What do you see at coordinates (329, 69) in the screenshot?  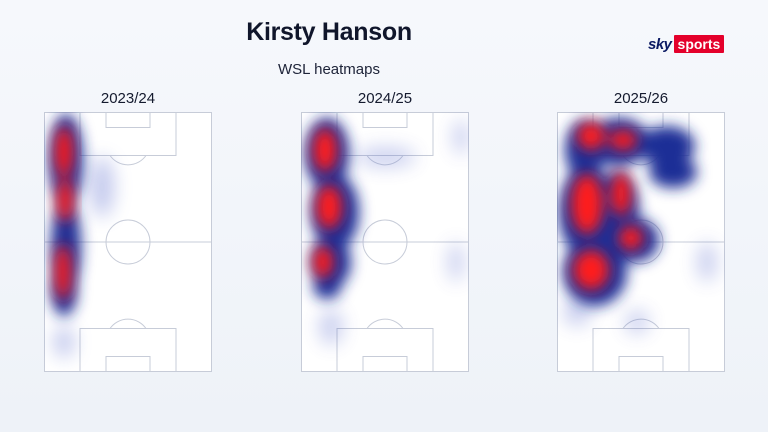 I see `page-subtitle: WSL heatmaps` at bounding box center [329, 69].